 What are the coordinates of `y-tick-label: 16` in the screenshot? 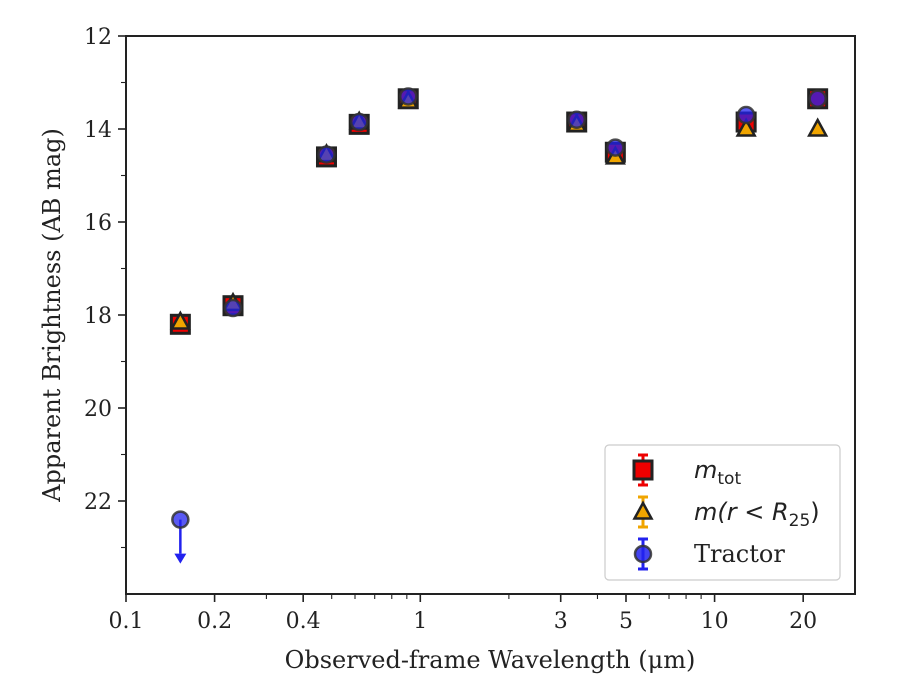 It's located at (98, 223).